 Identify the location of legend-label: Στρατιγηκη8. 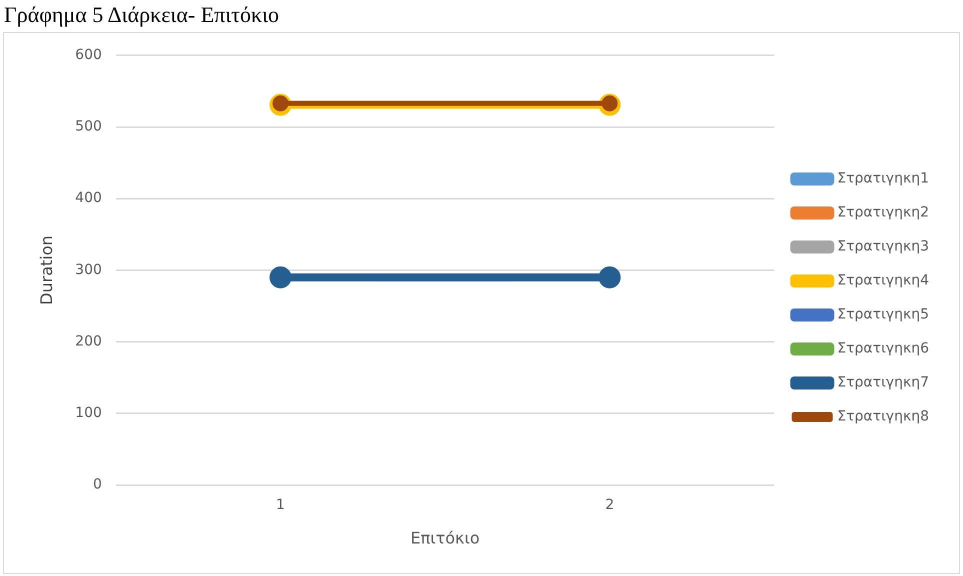
(883, 416).